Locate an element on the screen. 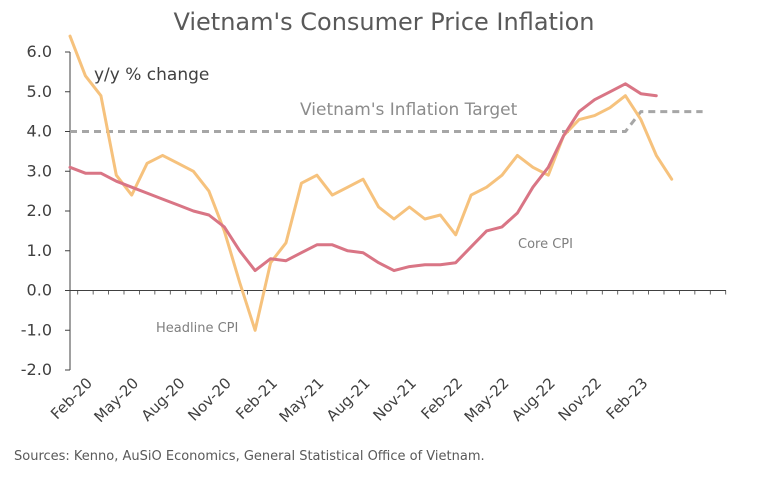  x-tick-label: May-22 is located at coordinates (487, 400).